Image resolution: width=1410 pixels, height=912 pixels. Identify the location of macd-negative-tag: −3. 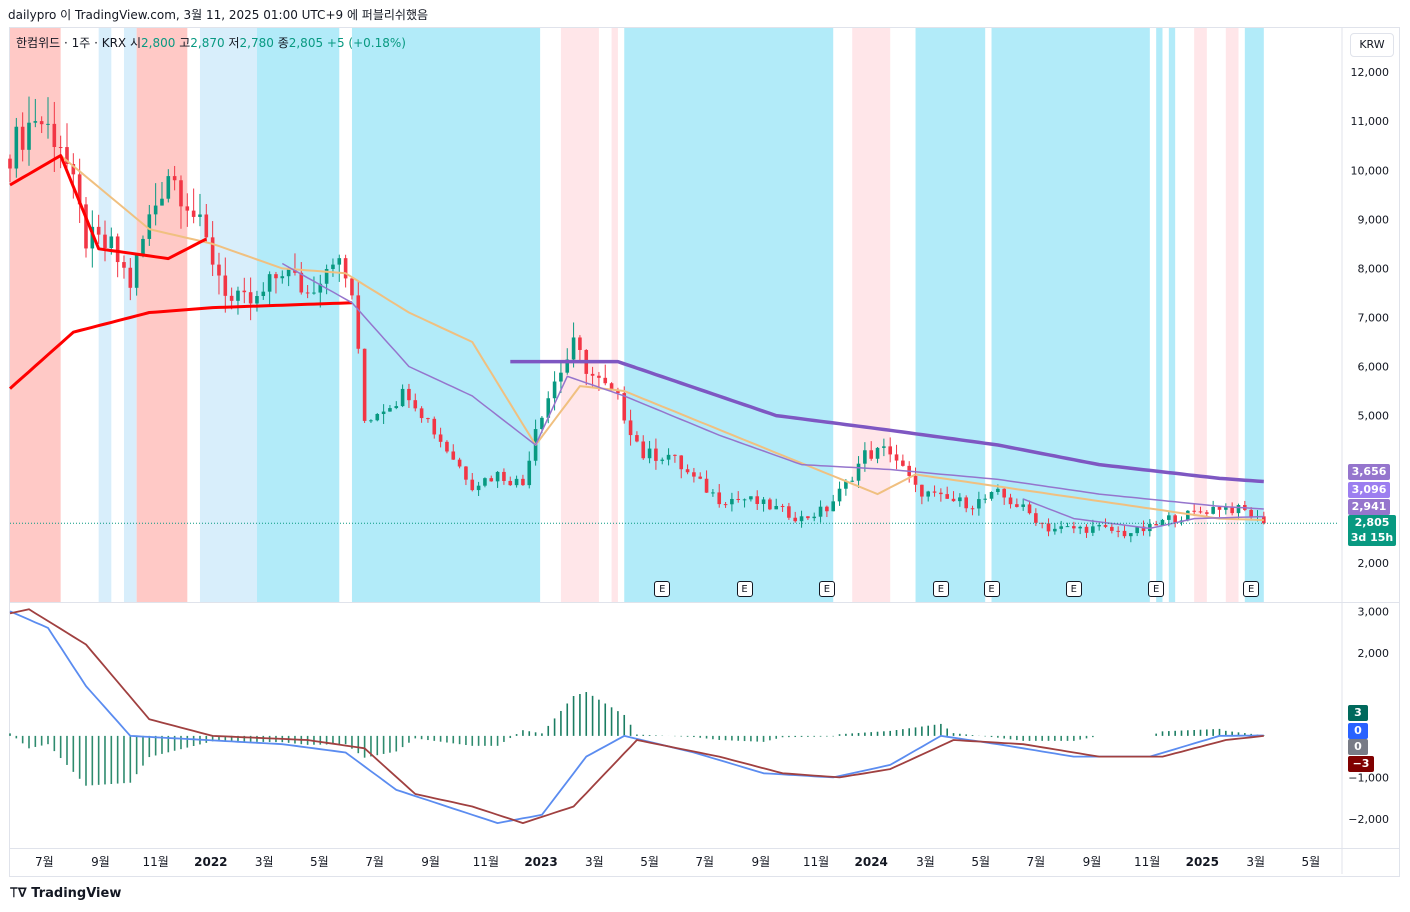
(1361, 764).